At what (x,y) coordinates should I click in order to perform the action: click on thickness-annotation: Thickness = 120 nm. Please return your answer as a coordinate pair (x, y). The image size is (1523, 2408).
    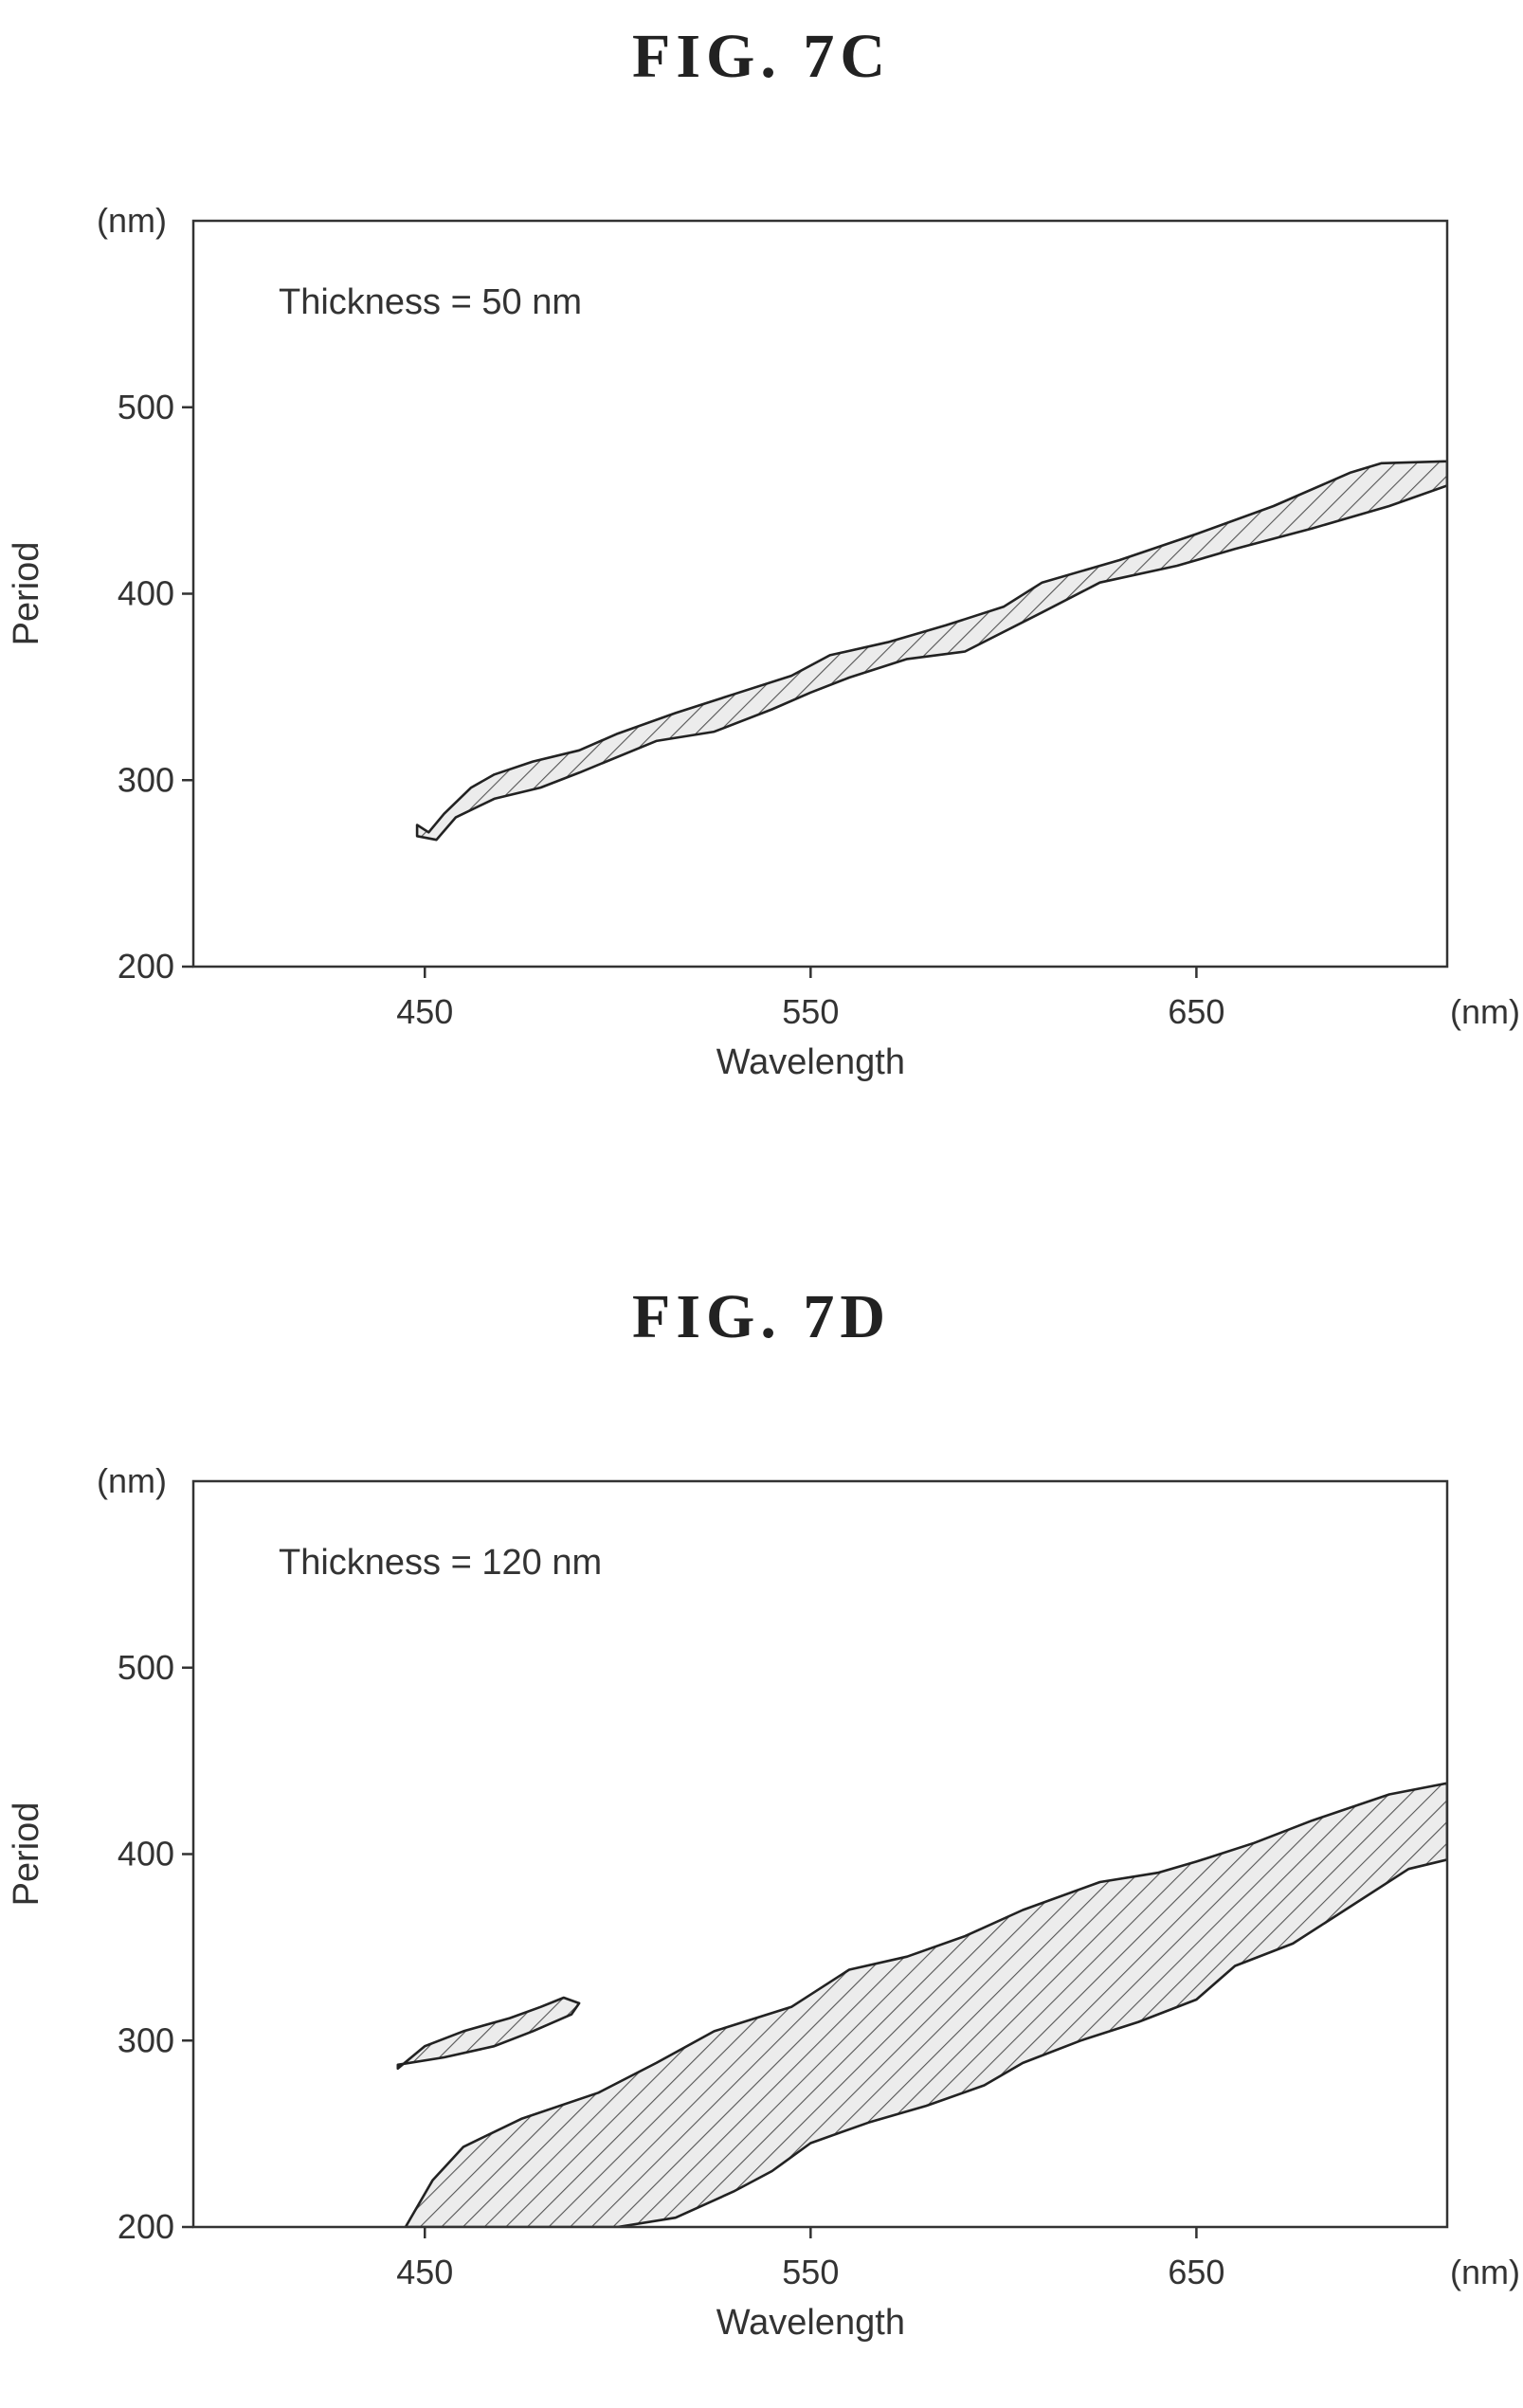
    Looking at the image, I should click on (440, 1563).